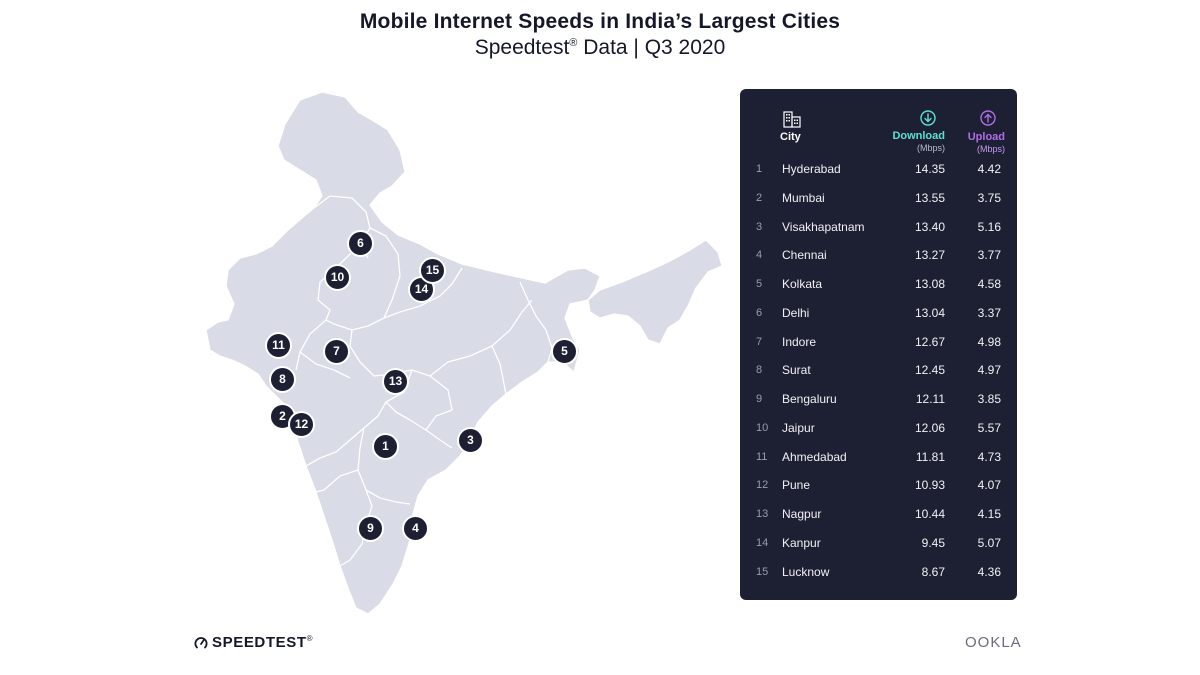  I want to click on rank: 3, so click(759, 227).